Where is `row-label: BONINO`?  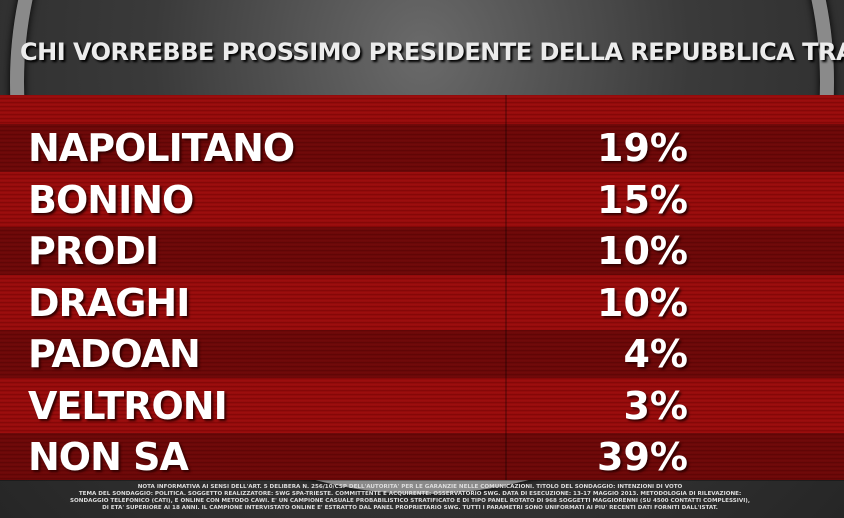
row-label: BONINO is located at coordinates (111, 199).